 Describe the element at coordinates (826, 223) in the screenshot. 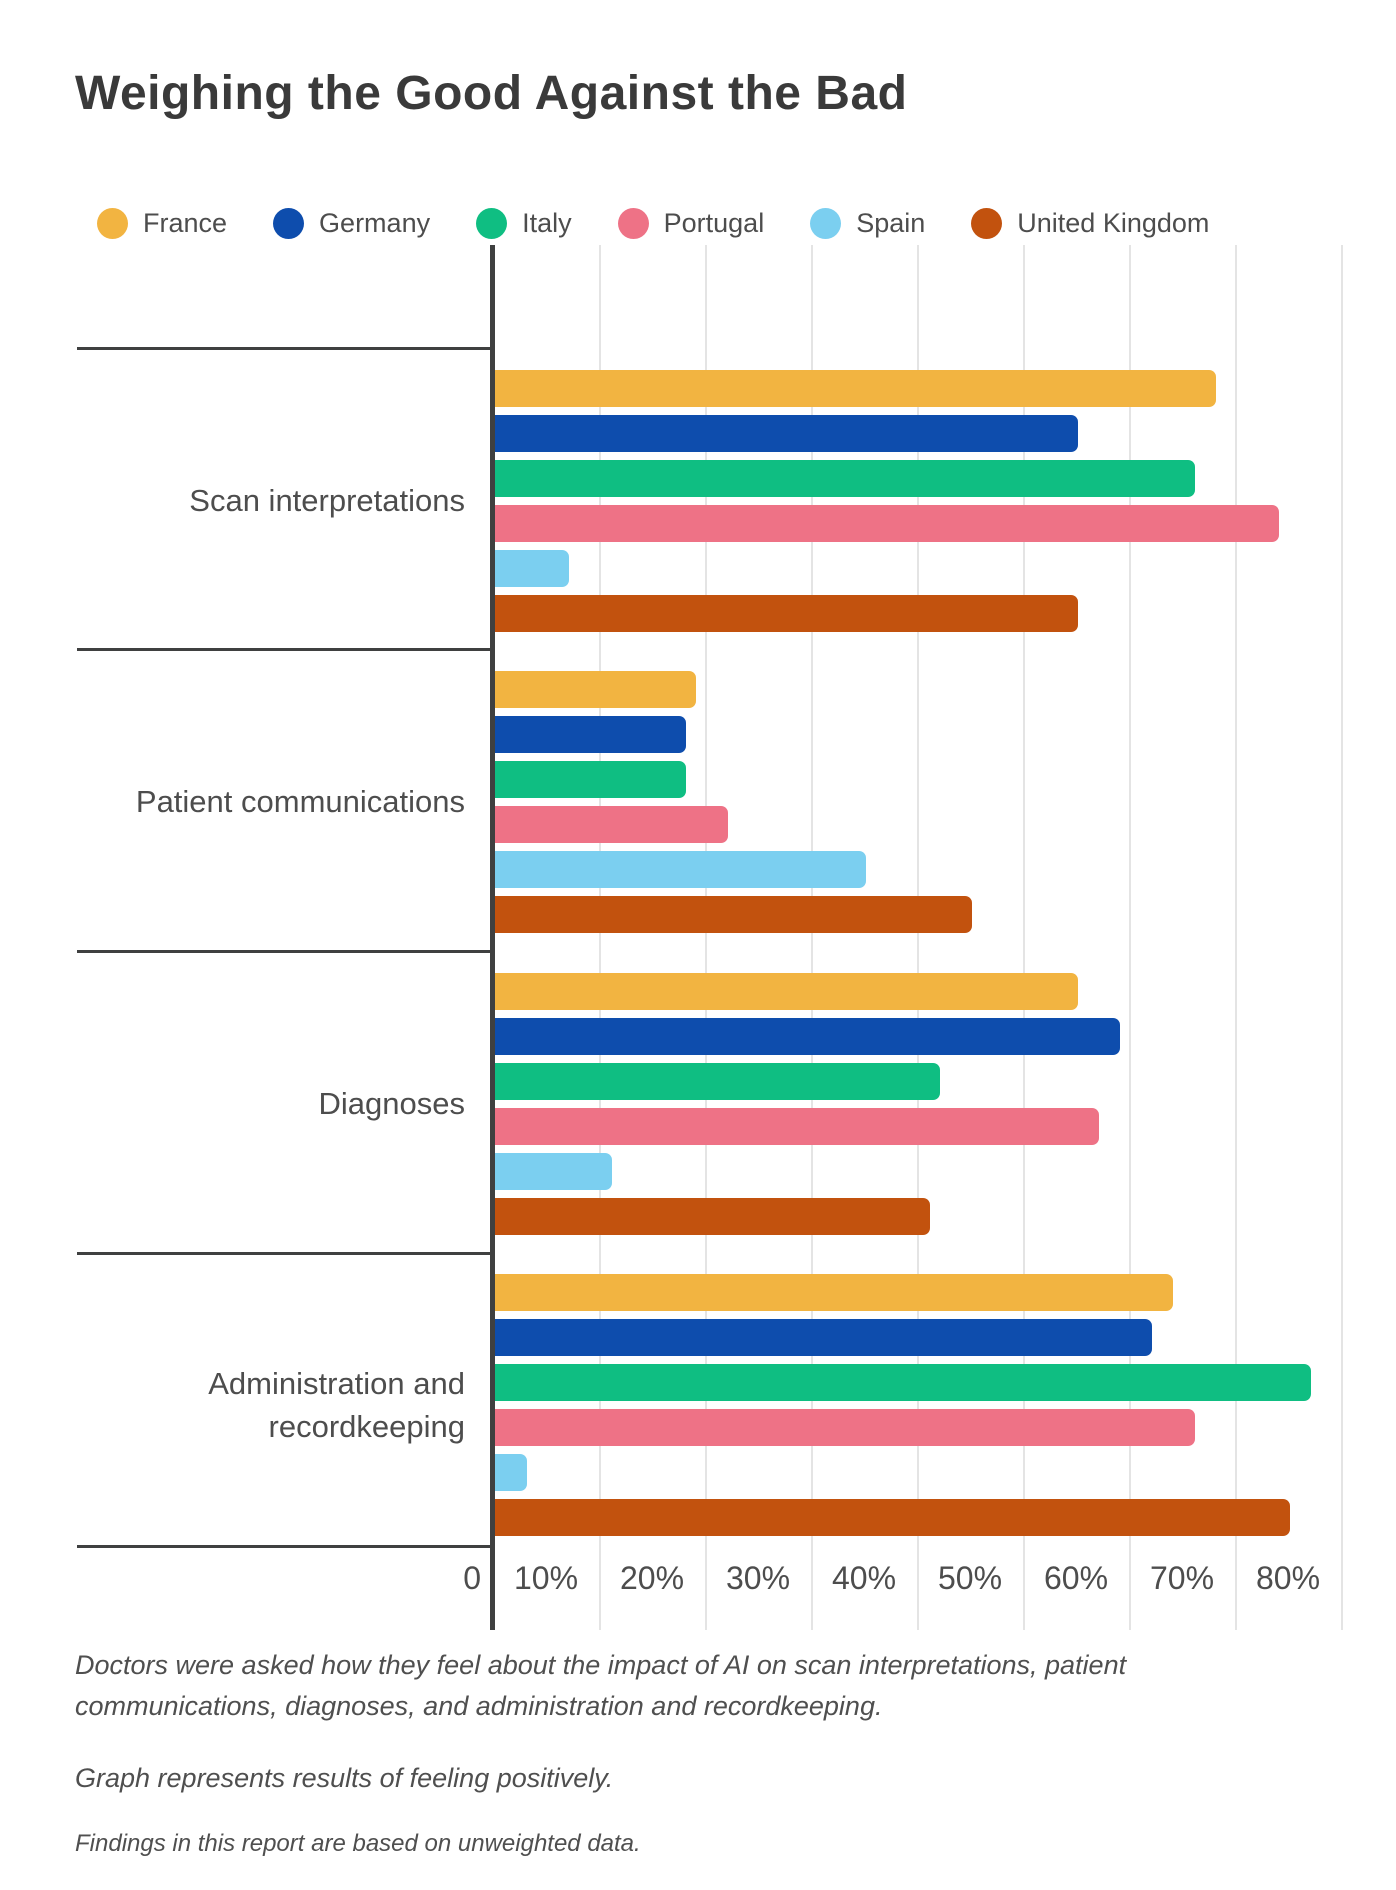

I see `legend-dot-spain` at that location.